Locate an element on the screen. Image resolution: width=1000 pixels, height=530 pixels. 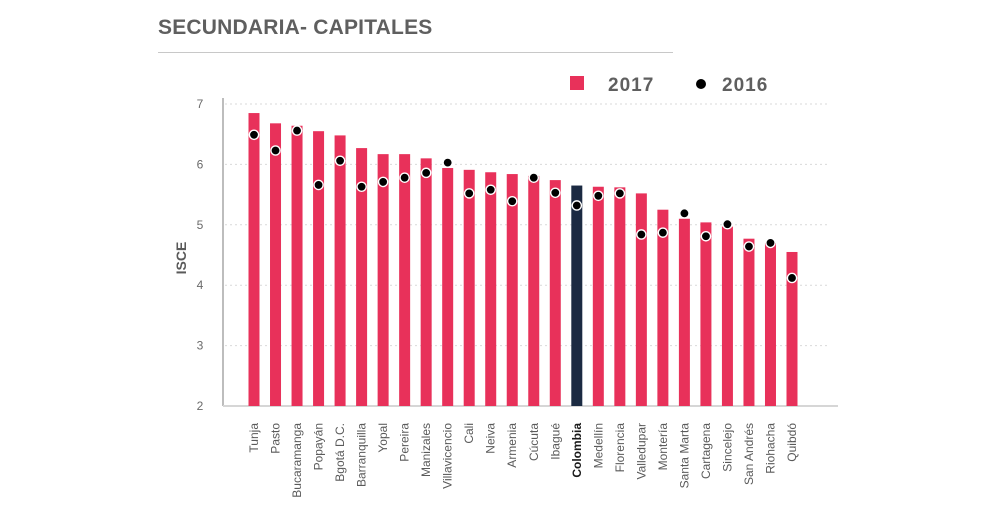
bar-2017-montería is located at coordinates (663, 307).